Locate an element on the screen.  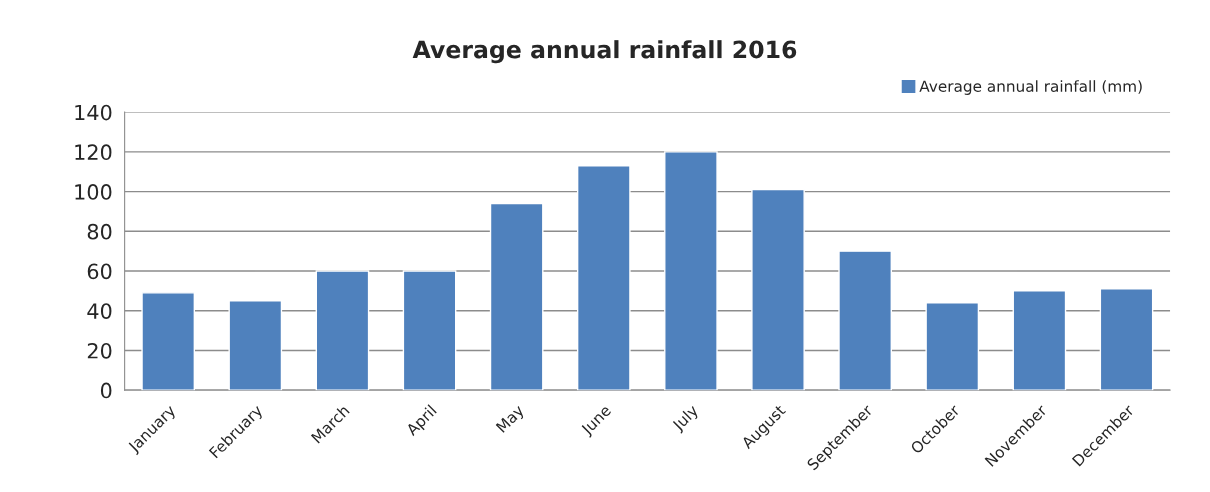
y-tick-label: 100 is located at coordinates (93, 192).